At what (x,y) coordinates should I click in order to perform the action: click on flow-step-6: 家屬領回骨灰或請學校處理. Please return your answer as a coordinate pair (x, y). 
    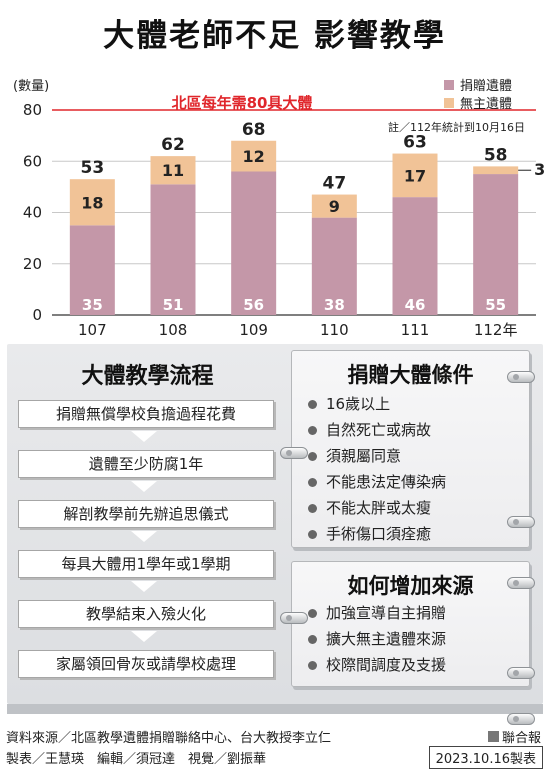
    Looking at the image, I should click on (146, 664).